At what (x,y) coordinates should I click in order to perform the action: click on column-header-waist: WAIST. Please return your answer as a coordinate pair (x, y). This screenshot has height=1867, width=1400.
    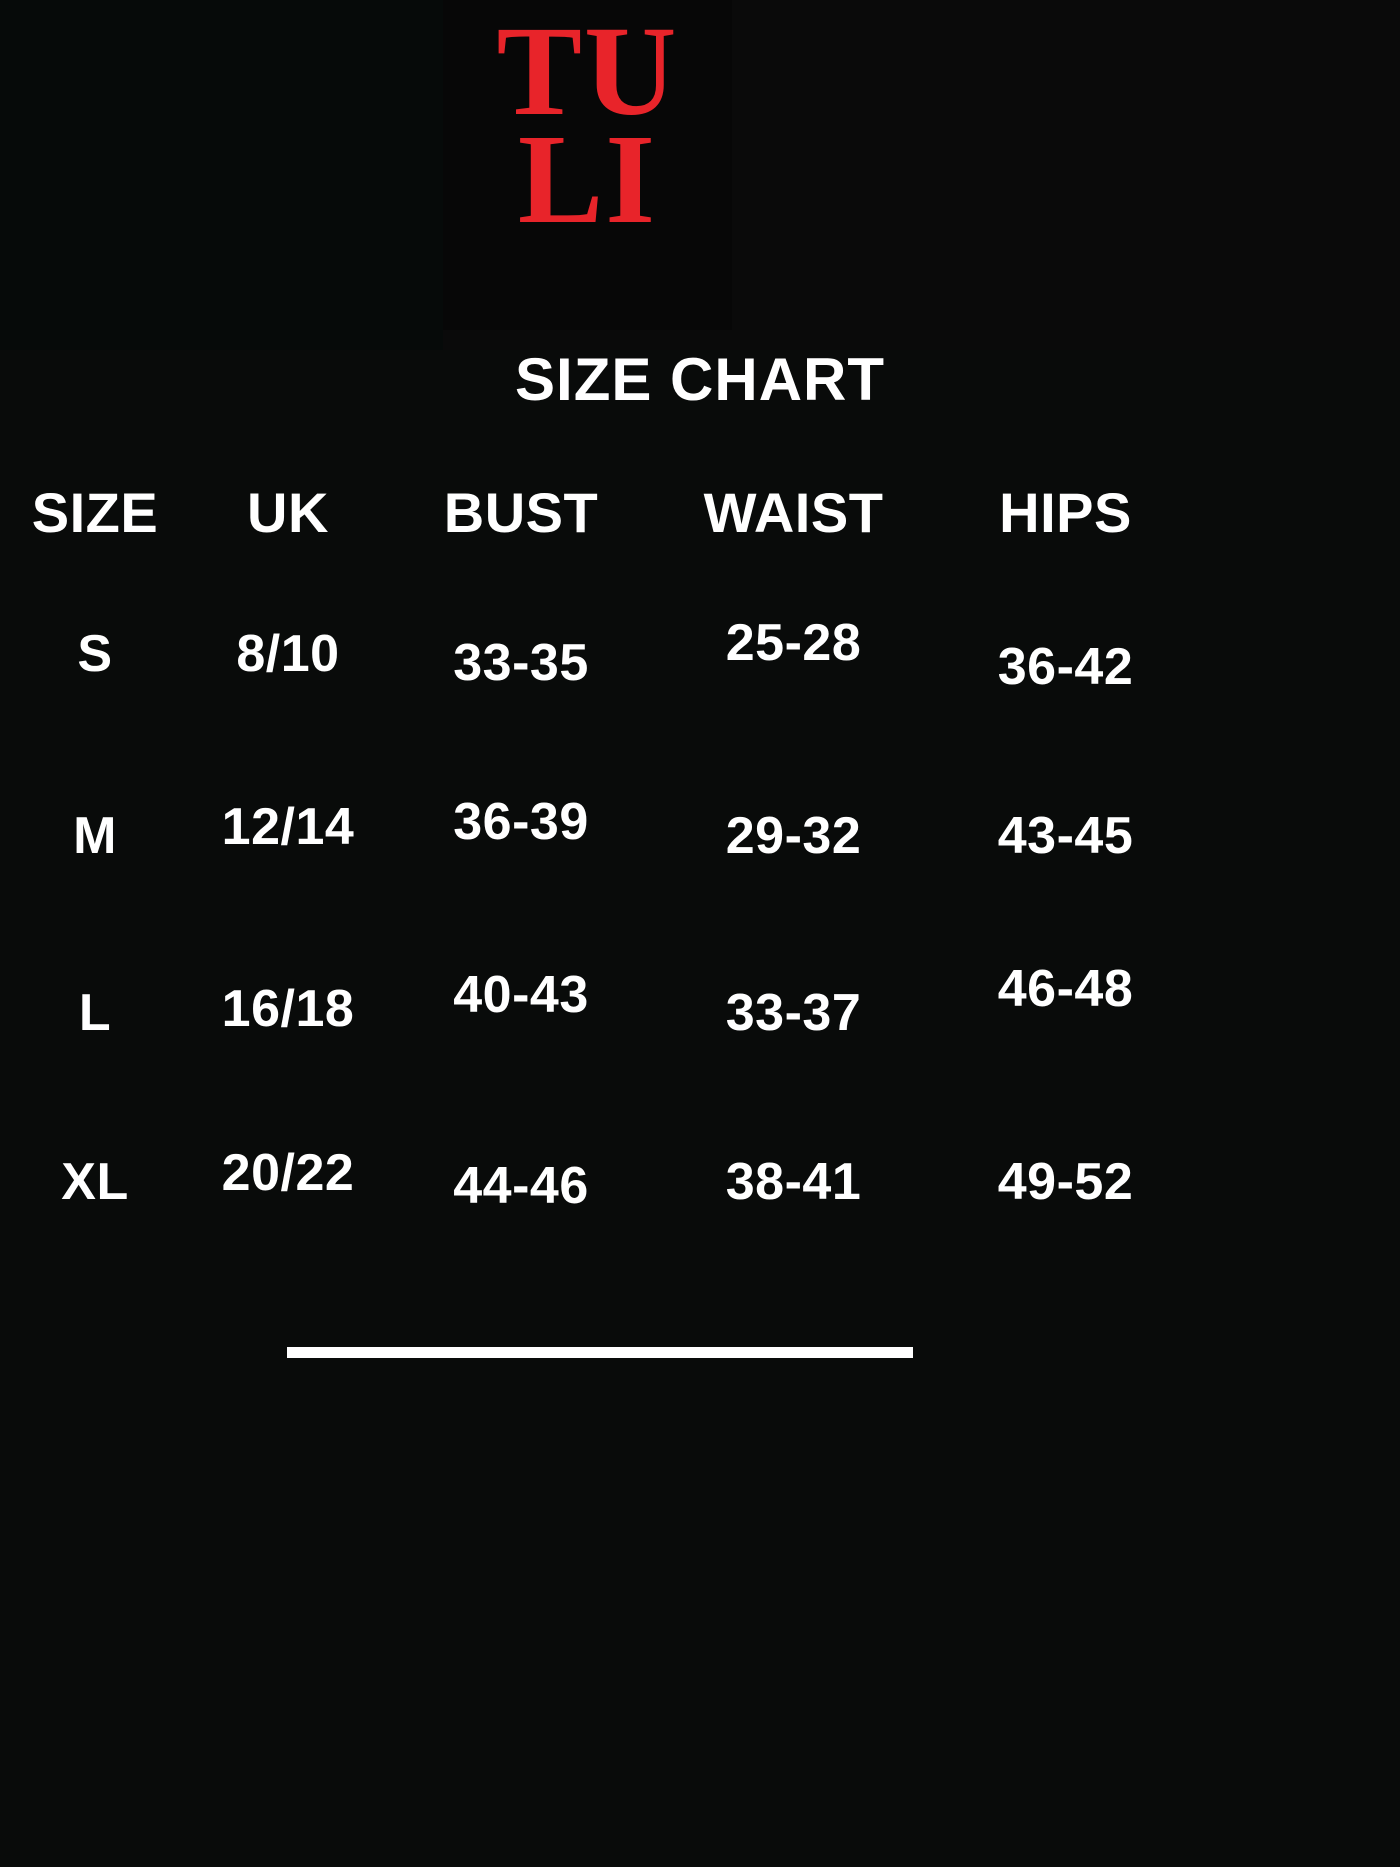
    Looking at the image, I should click on (793, 512).